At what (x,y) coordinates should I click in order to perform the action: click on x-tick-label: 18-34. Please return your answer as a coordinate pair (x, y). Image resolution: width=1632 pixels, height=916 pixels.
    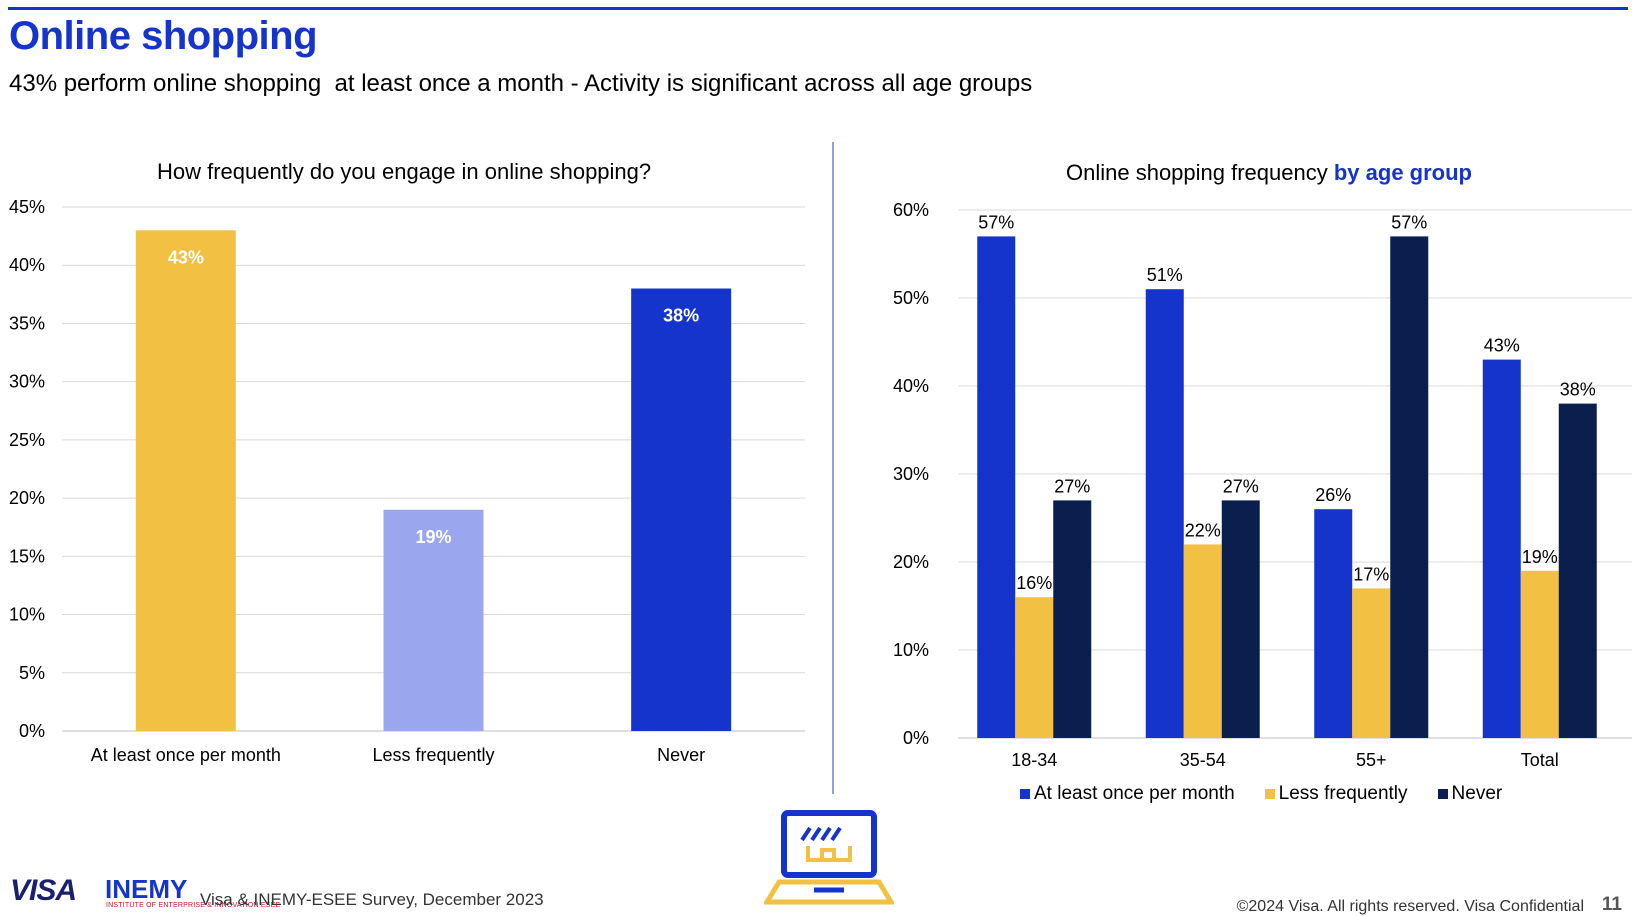
    Looking at the image, I should click on (1034, 760).